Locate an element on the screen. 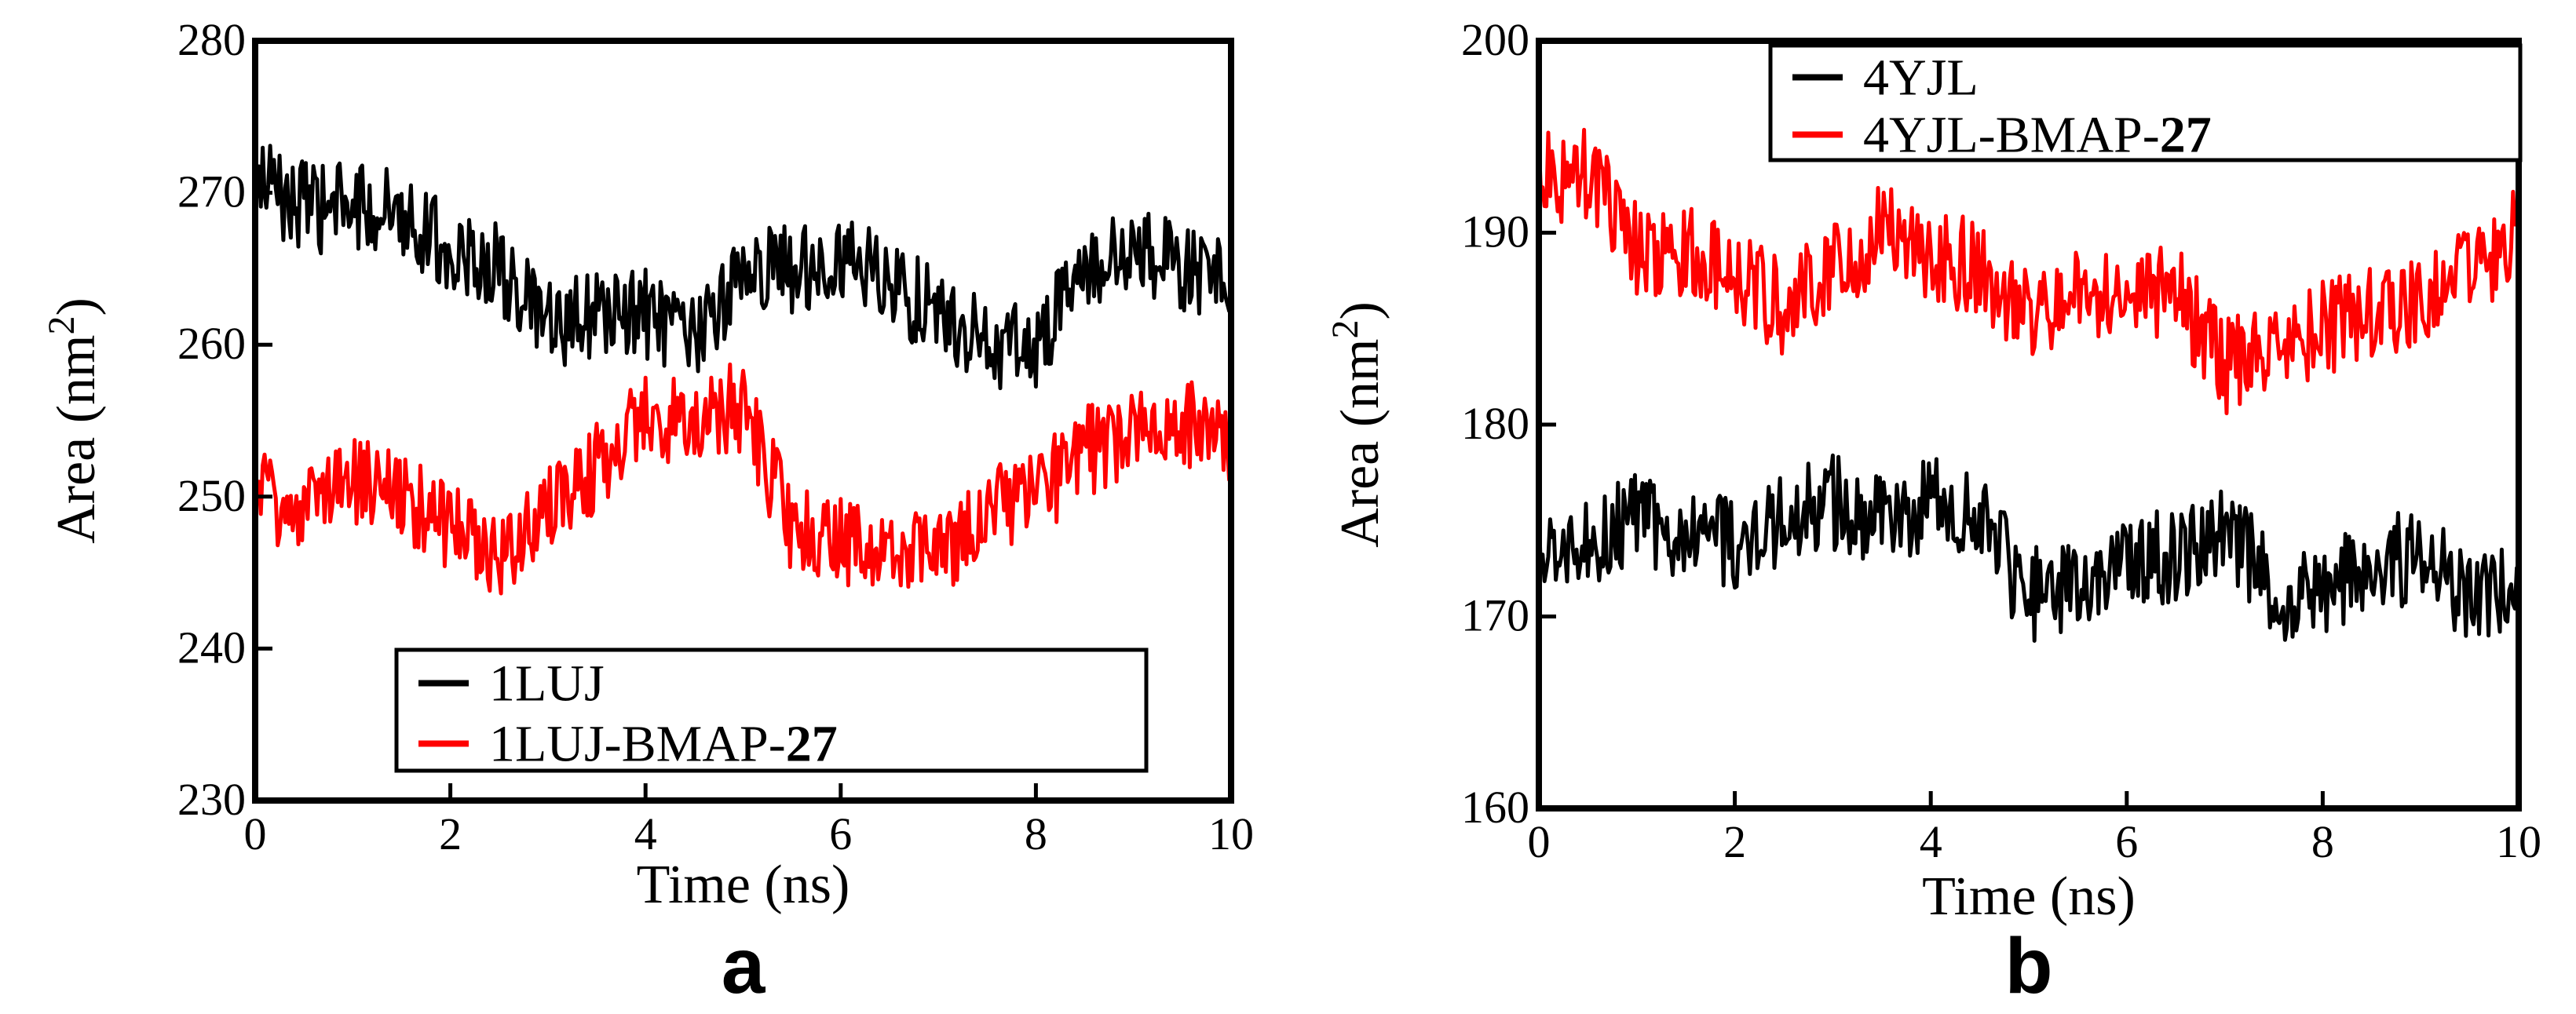 Image resolution: width=2576 pixels, height=1014 pixels. y-tick-label: 170 is located at coordinates (1495, 615).